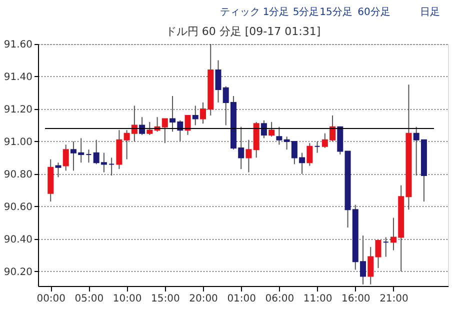 The width and height of the screenshot is (462, 323). What do you see at coordinates (18, 142) in the screenshot?
I see `y-tick-label: 91.00` at bounding box center [18, 142].